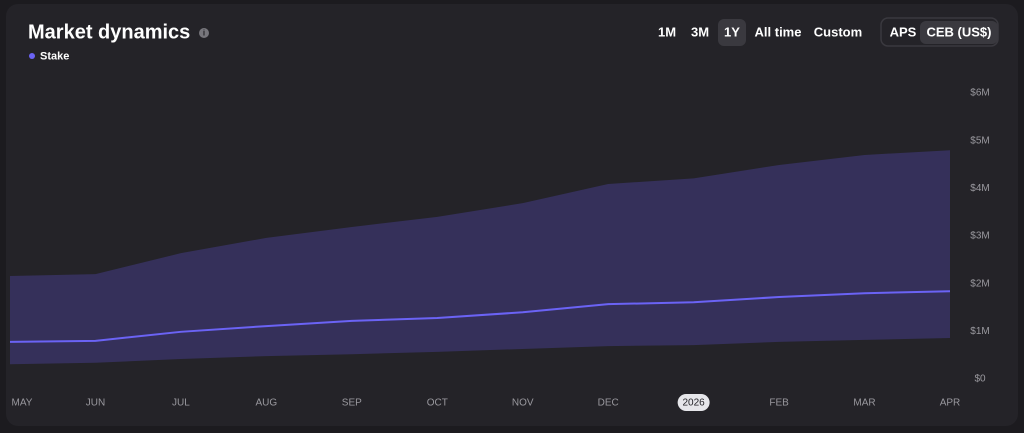 This screenshot has height=433, width=1024. I want to click on legend-label: Stake, so click(54, 56).